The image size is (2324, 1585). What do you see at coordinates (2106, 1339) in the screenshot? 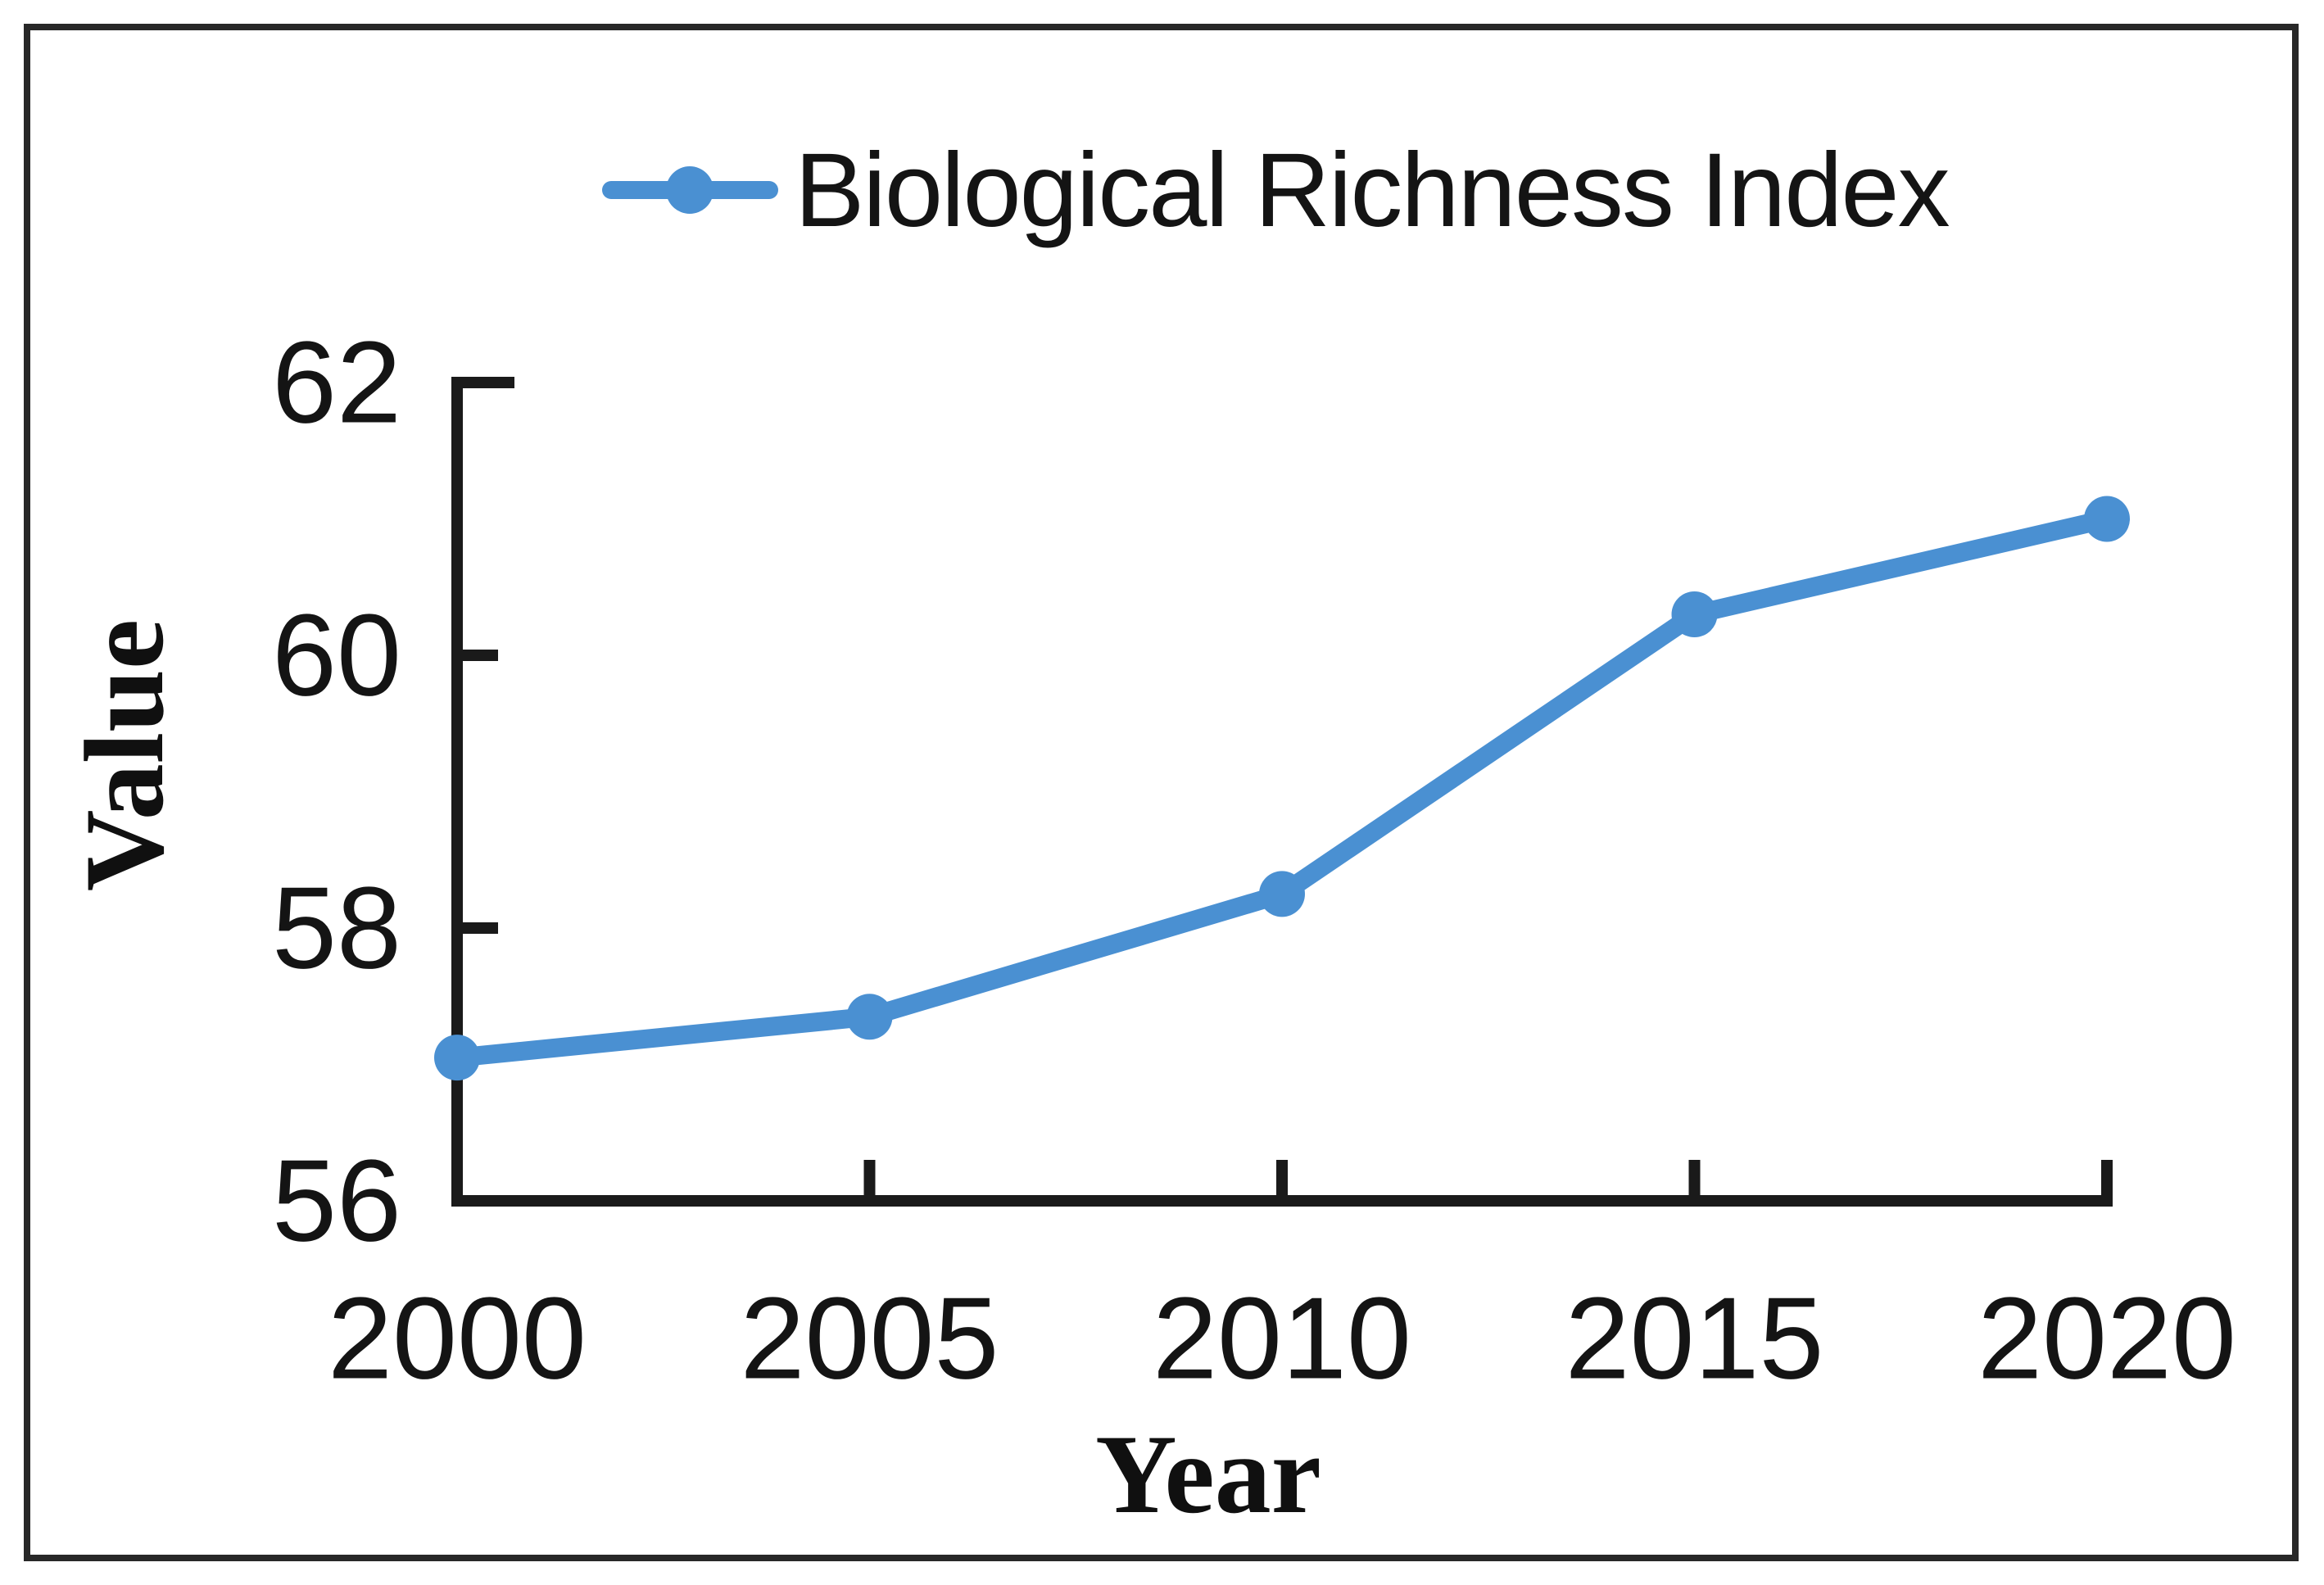
I see `x-tick-label: 2020` at bounding box center [2106, 1339].